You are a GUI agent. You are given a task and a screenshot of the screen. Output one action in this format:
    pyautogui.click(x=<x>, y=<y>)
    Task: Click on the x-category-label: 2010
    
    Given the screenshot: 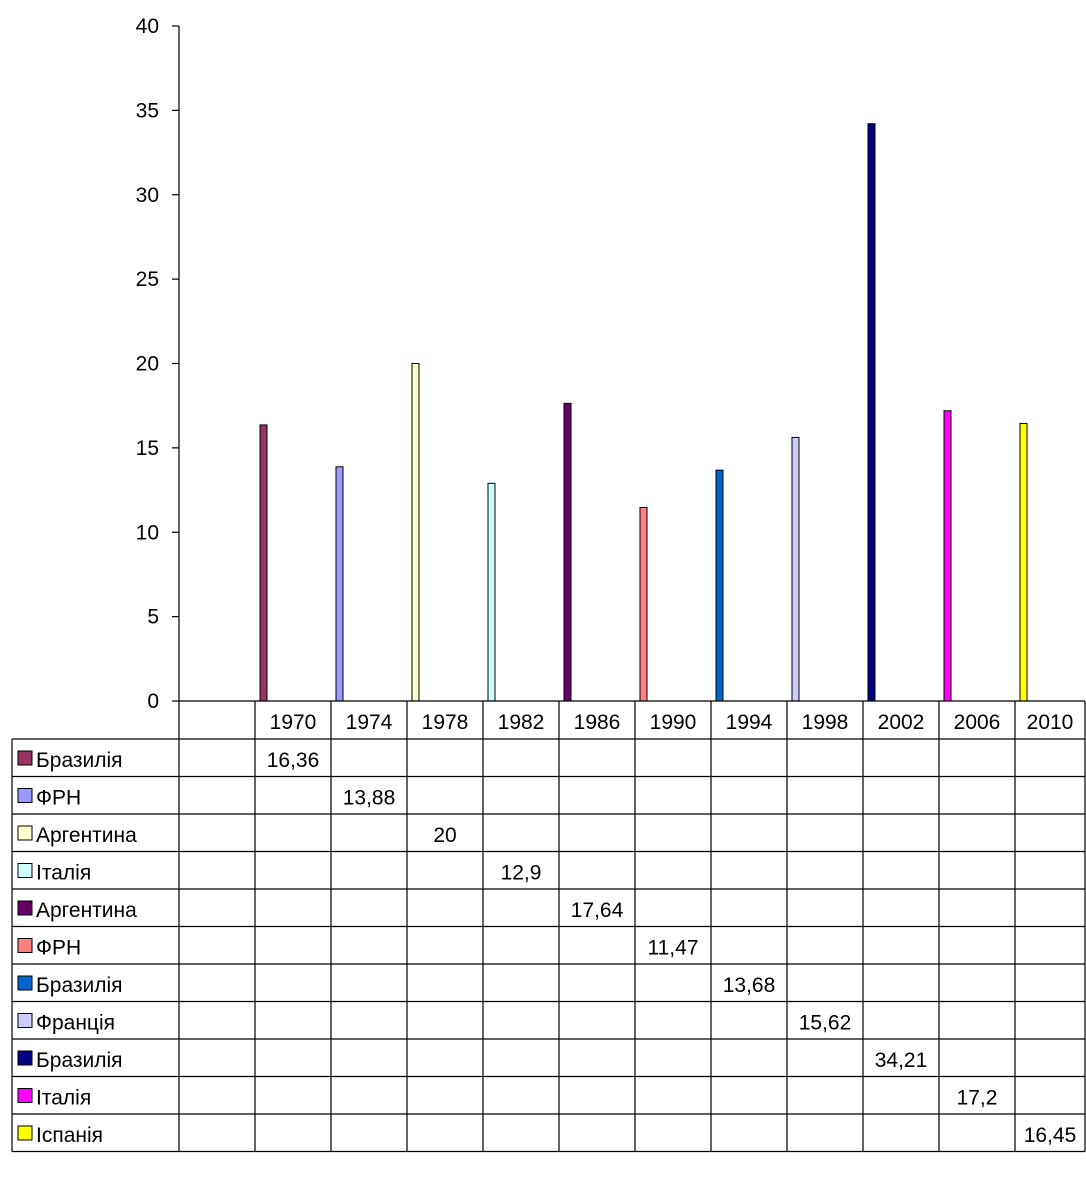 What is the action you would take?
    pyautogui.click(x=1050, y=722)
    